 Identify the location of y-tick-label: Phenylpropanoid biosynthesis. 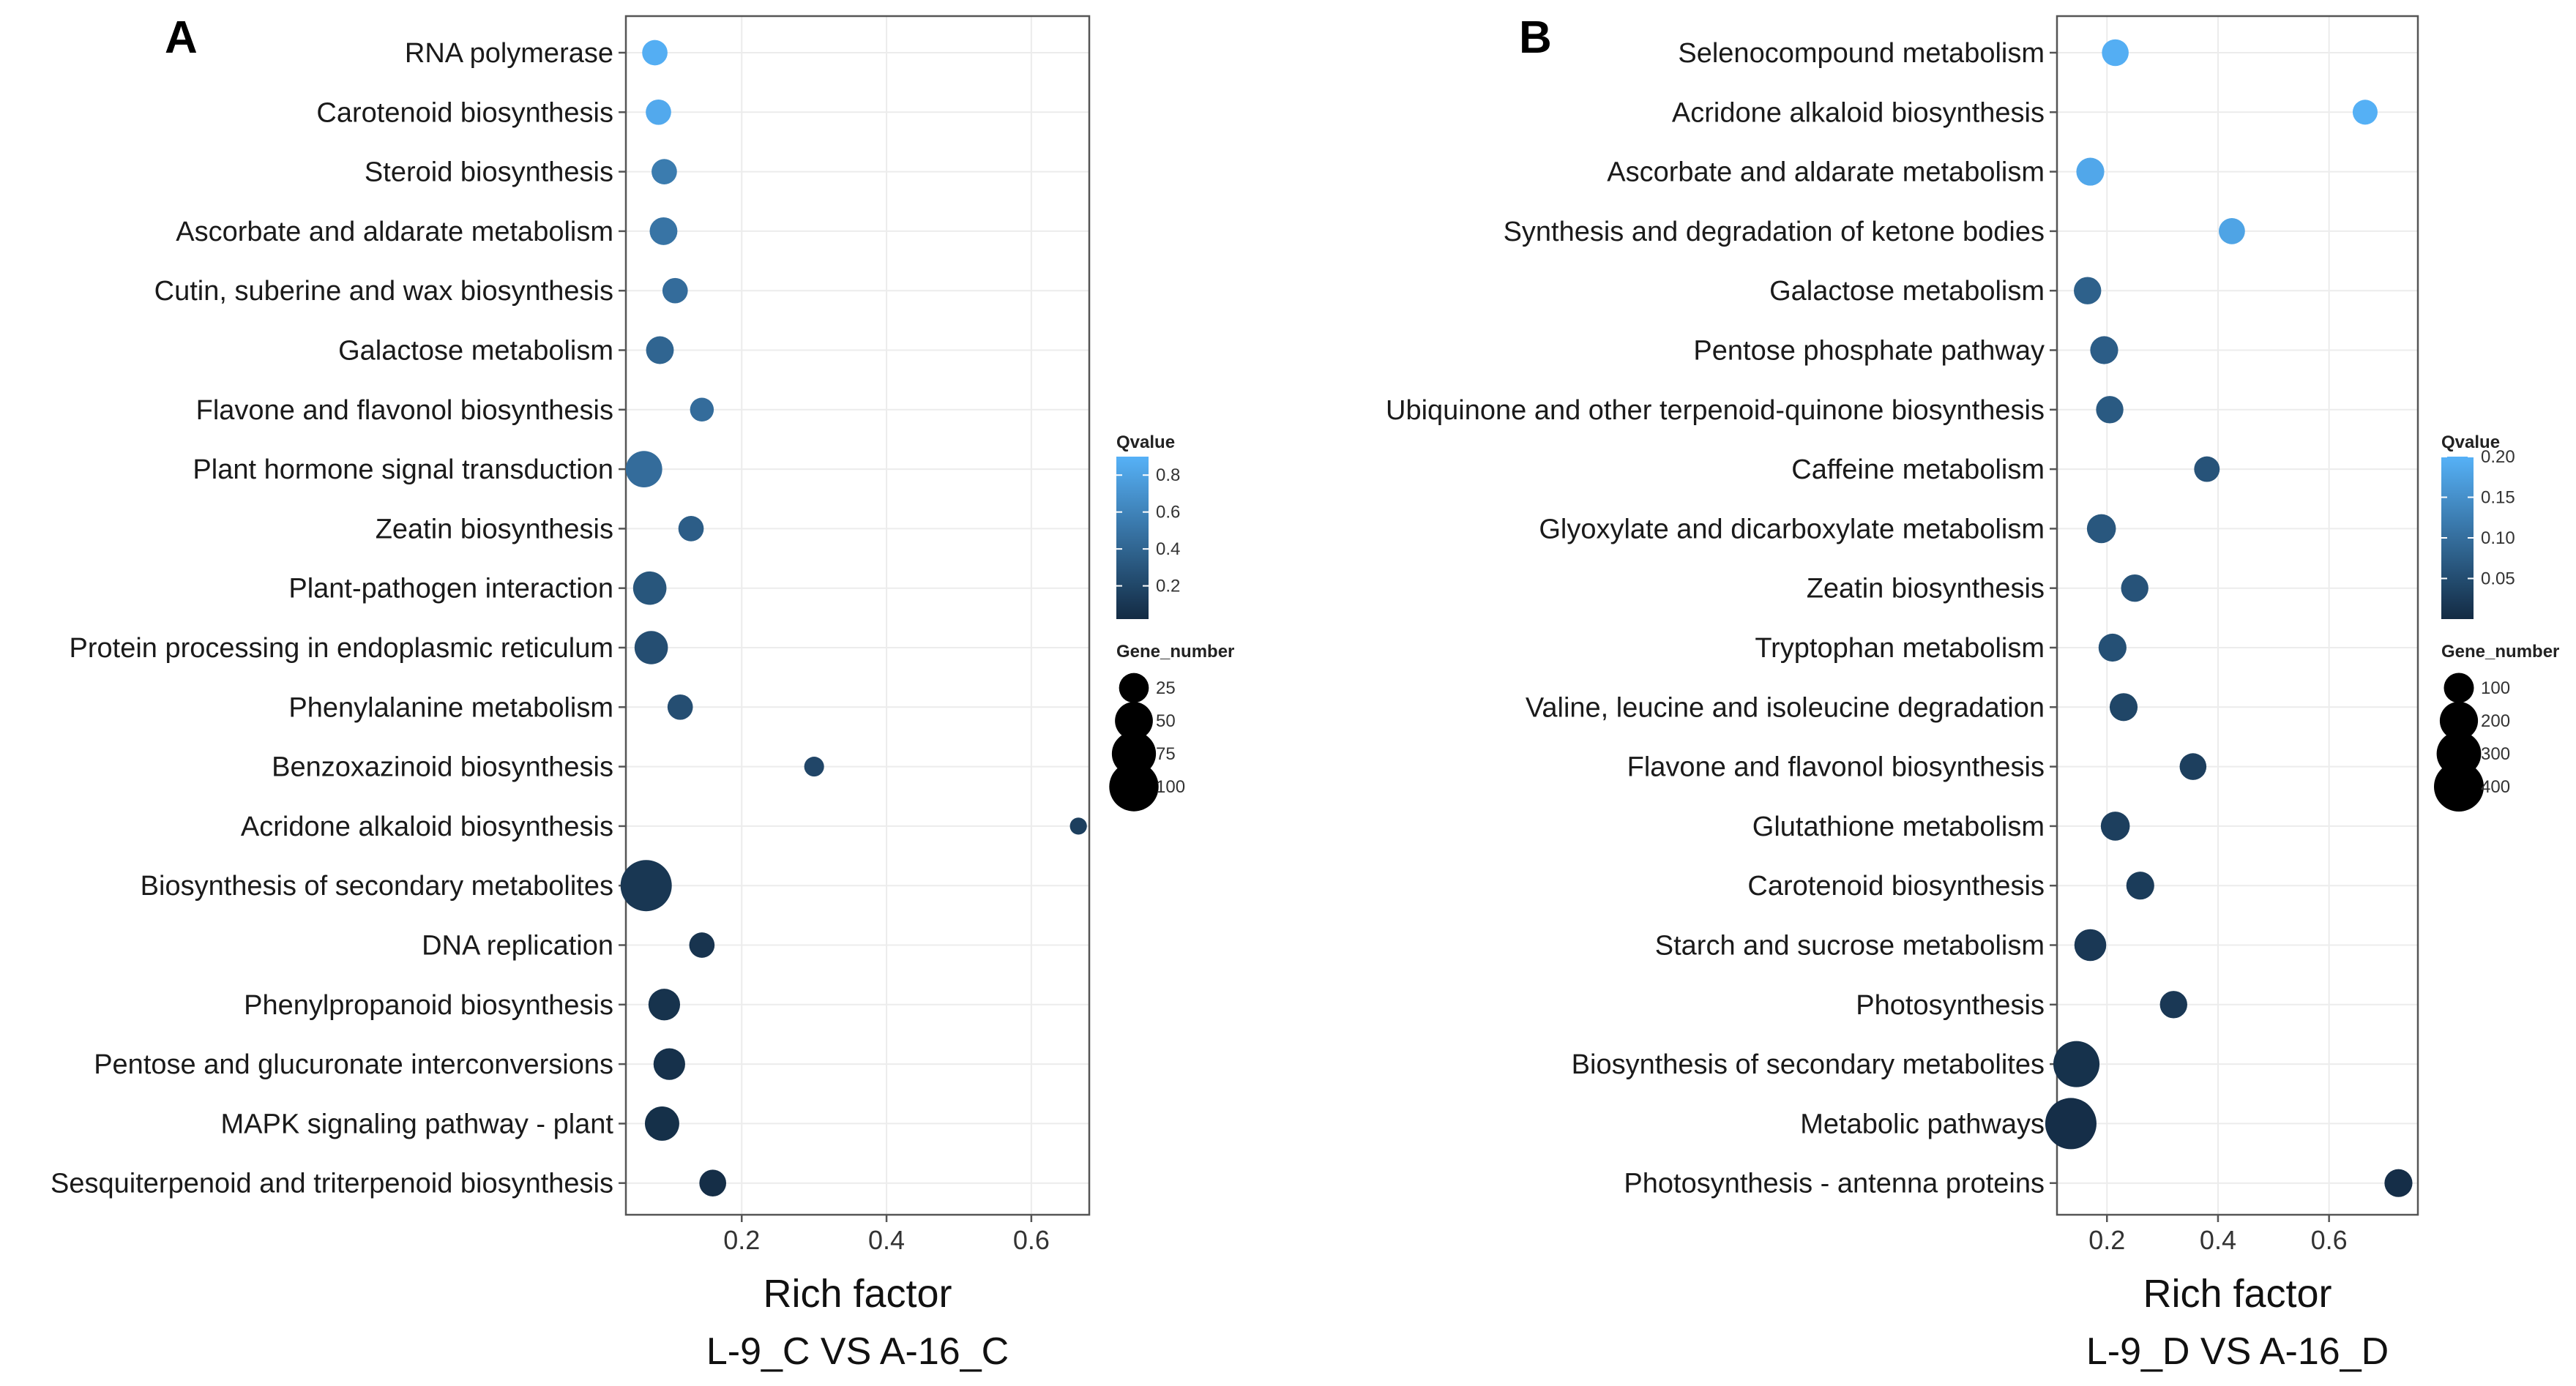
(428, 1005).